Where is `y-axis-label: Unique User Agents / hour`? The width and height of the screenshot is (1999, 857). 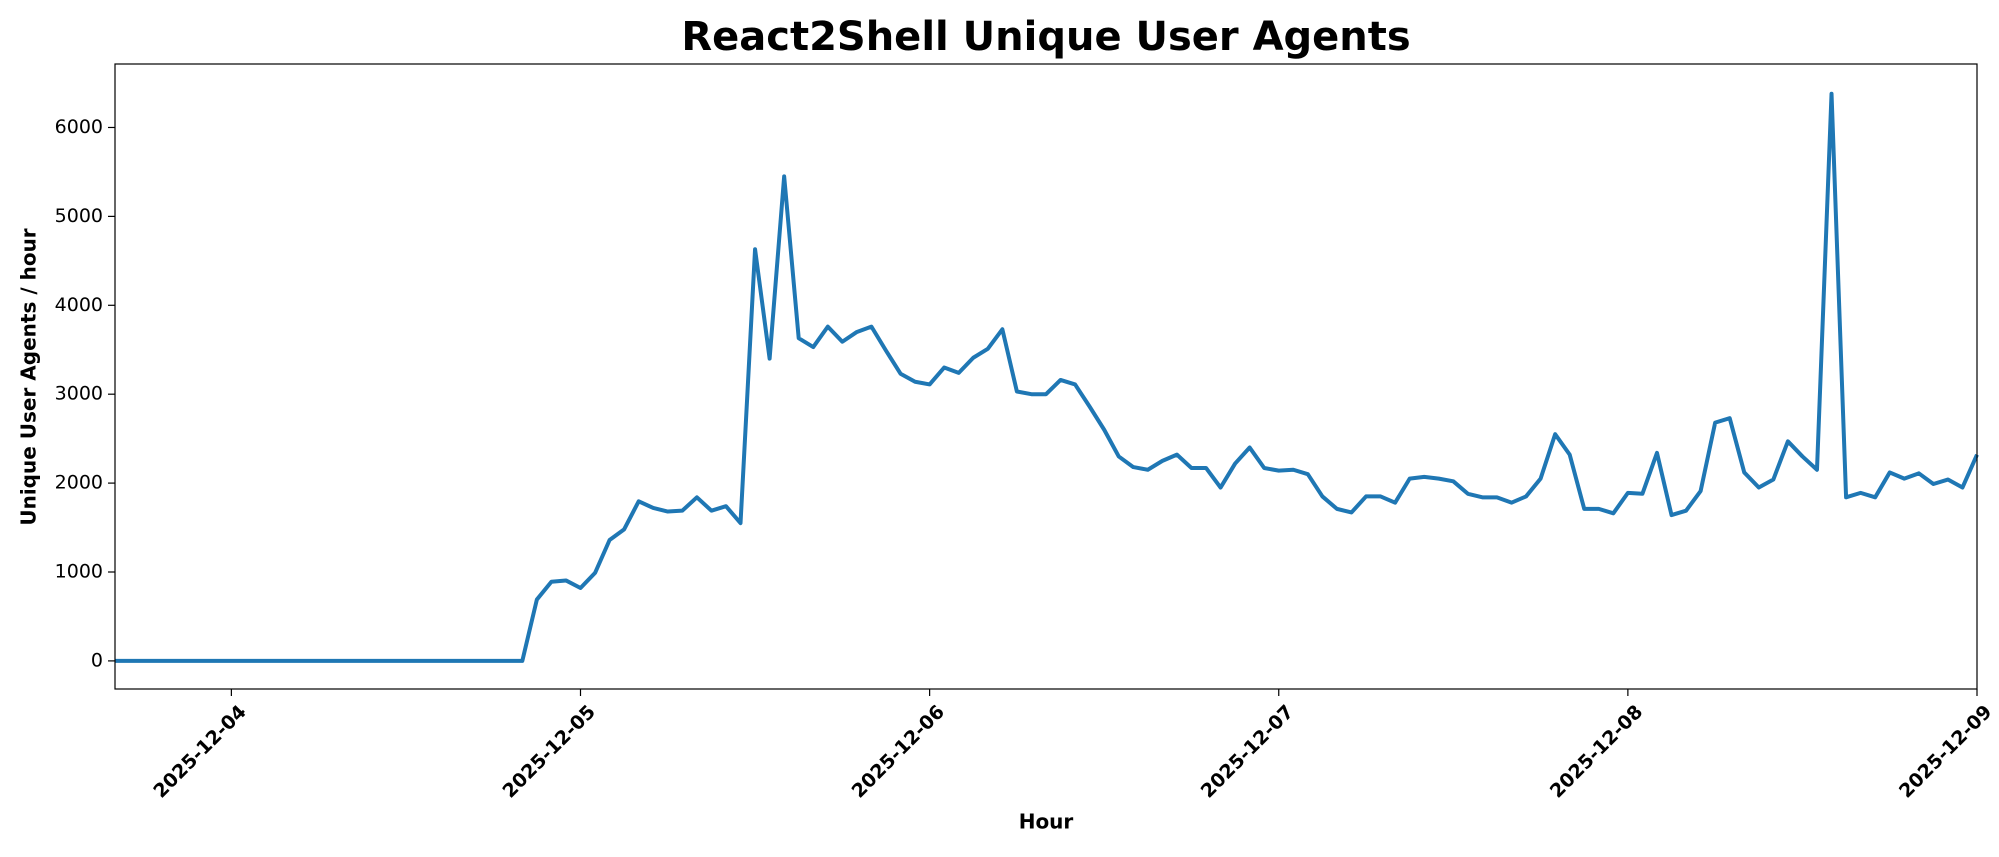 y-axis-label: Unique User Agents / hour is located at coordinates (29, 376).